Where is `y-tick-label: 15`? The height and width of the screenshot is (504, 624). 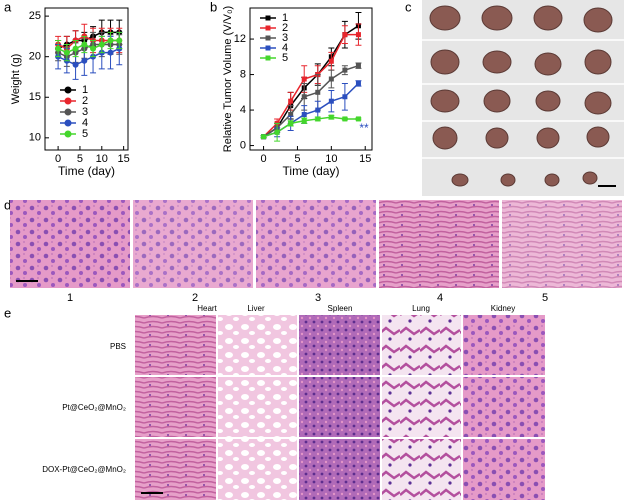 y-tick-label: 15 is located at coordinates (35, 97).